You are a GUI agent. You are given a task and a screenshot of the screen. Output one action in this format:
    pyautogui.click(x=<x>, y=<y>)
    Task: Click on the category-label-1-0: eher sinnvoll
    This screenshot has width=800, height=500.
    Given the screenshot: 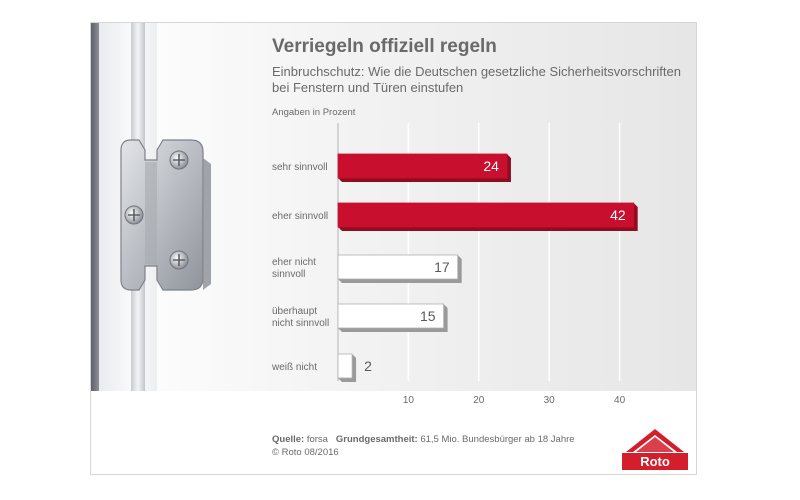 What is the action you would take?
    pyautogui.click(x=300, y=216)
    